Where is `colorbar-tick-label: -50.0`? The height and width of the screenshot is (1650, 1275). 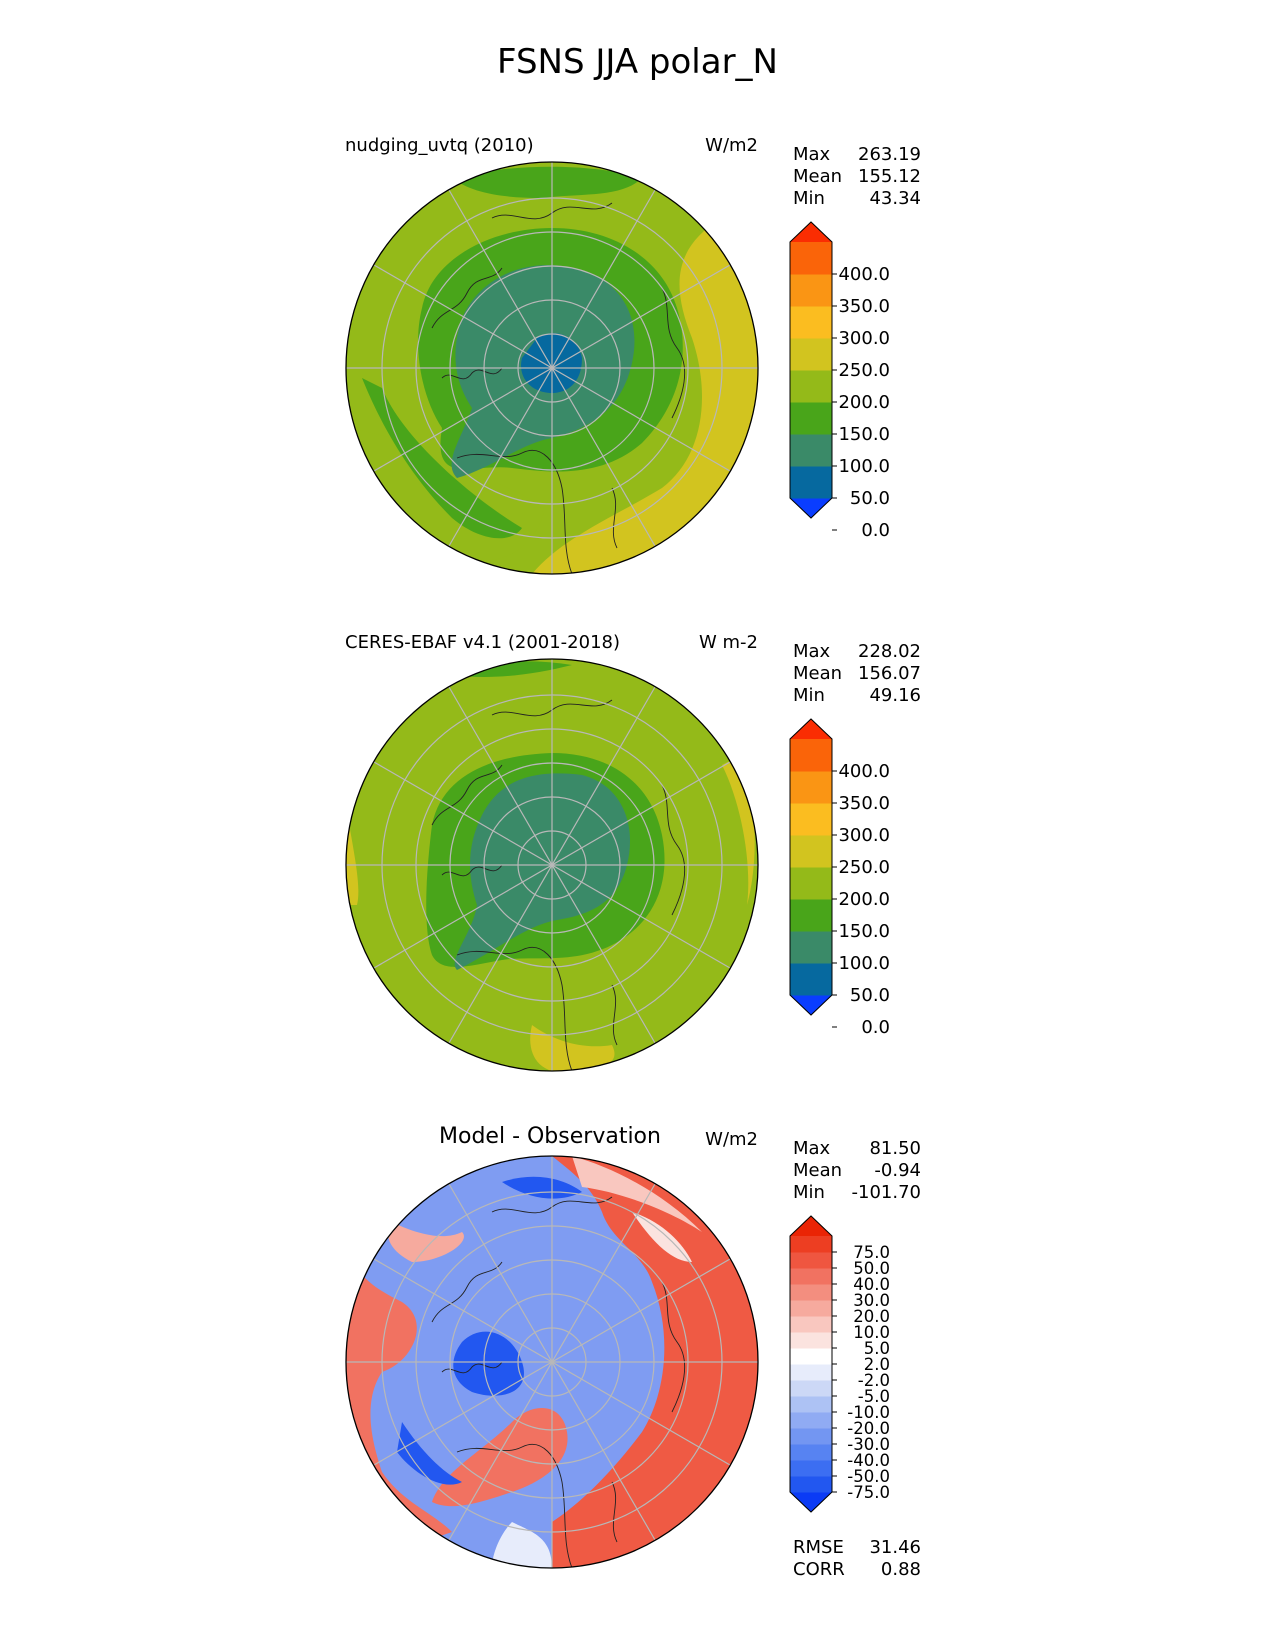
colorbar-tick-label: -50.0 is located at coordinates (868, 1476).